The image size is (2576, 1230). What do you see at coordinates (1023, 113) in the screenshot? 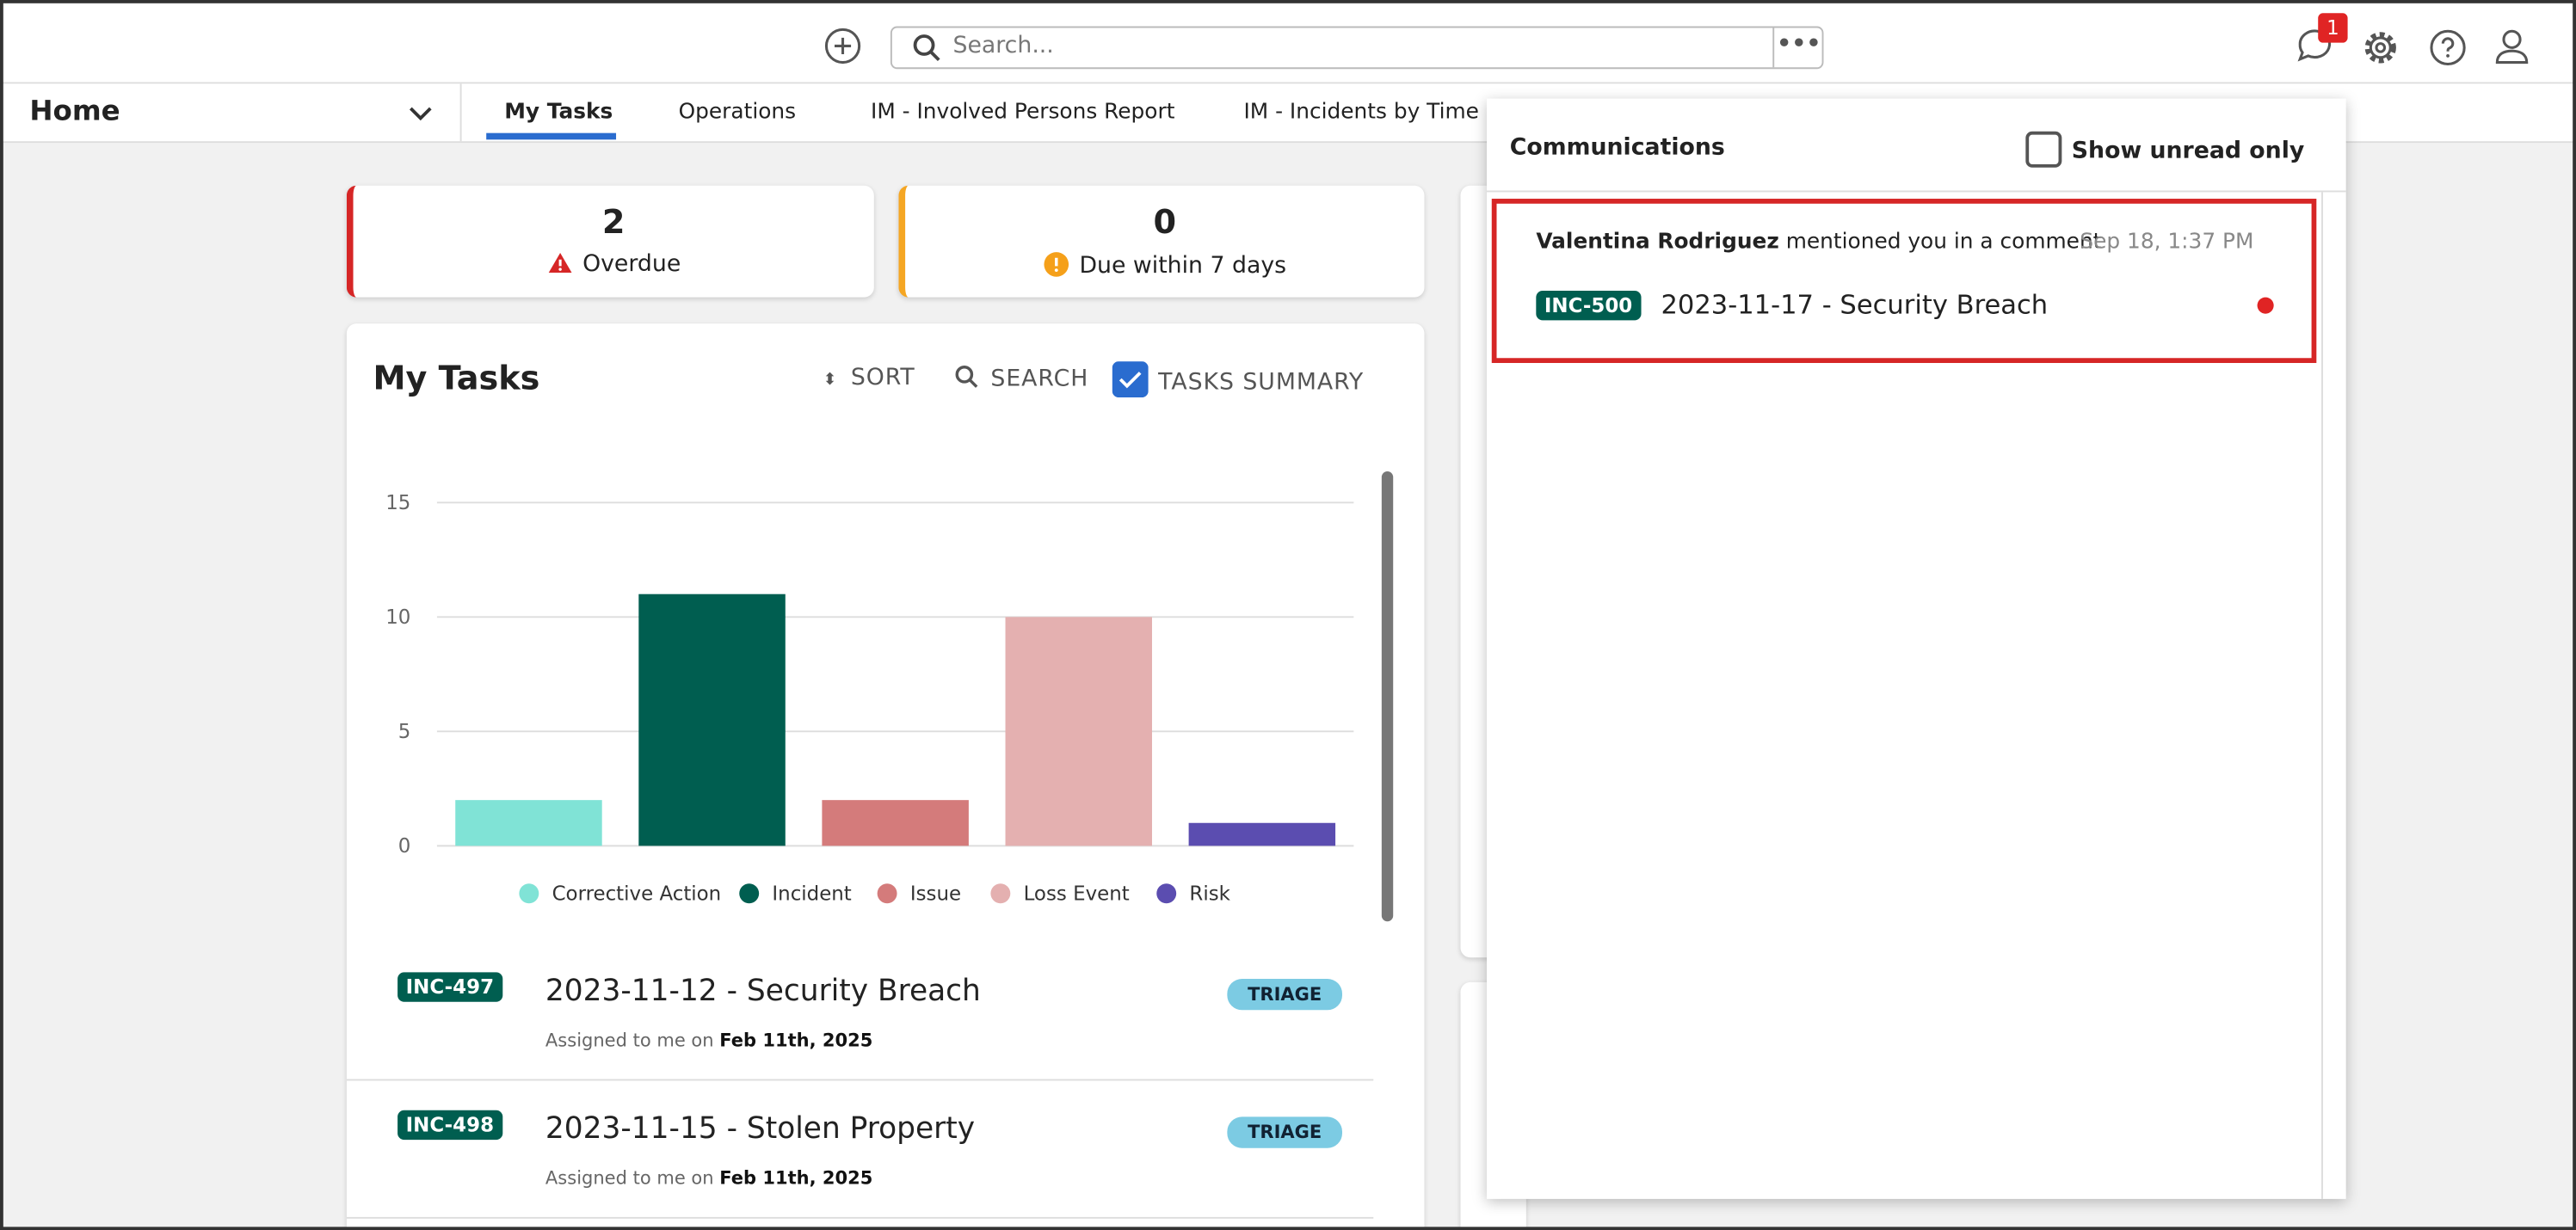
I see `tab: IM - Involved Persons Report` at bounding box center [1023, 113].